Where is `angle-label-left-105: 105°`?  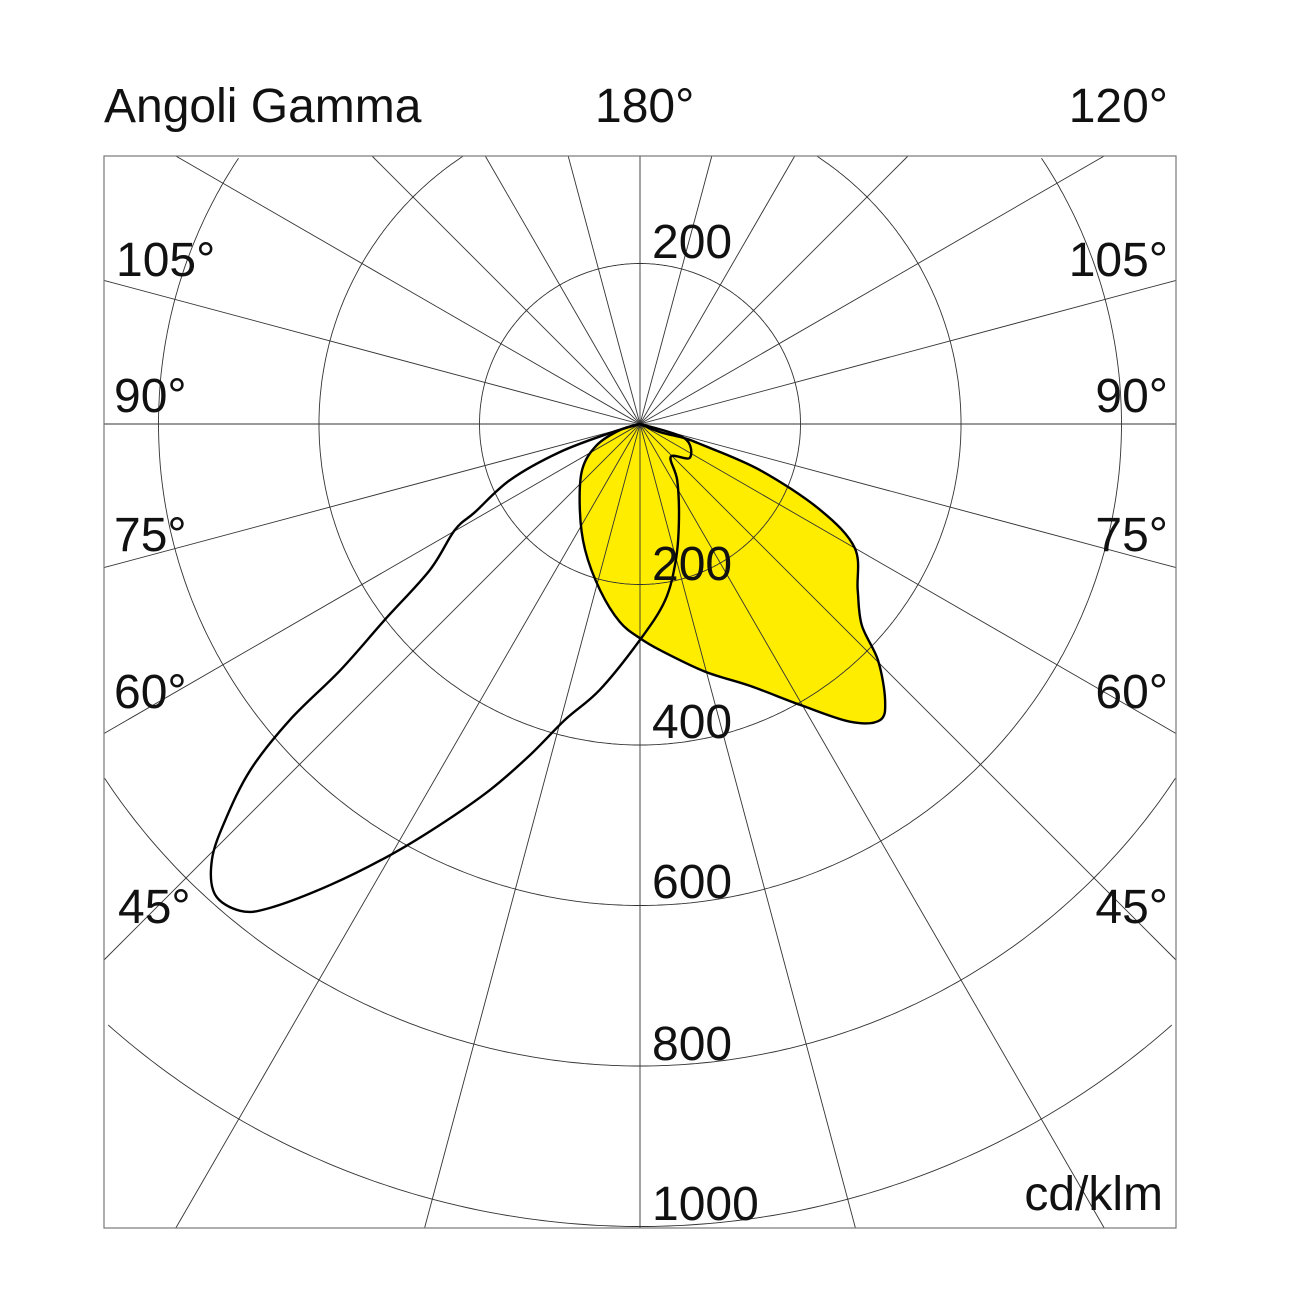 angle-label-left-105: 105° is located at coordinates (165, 260).